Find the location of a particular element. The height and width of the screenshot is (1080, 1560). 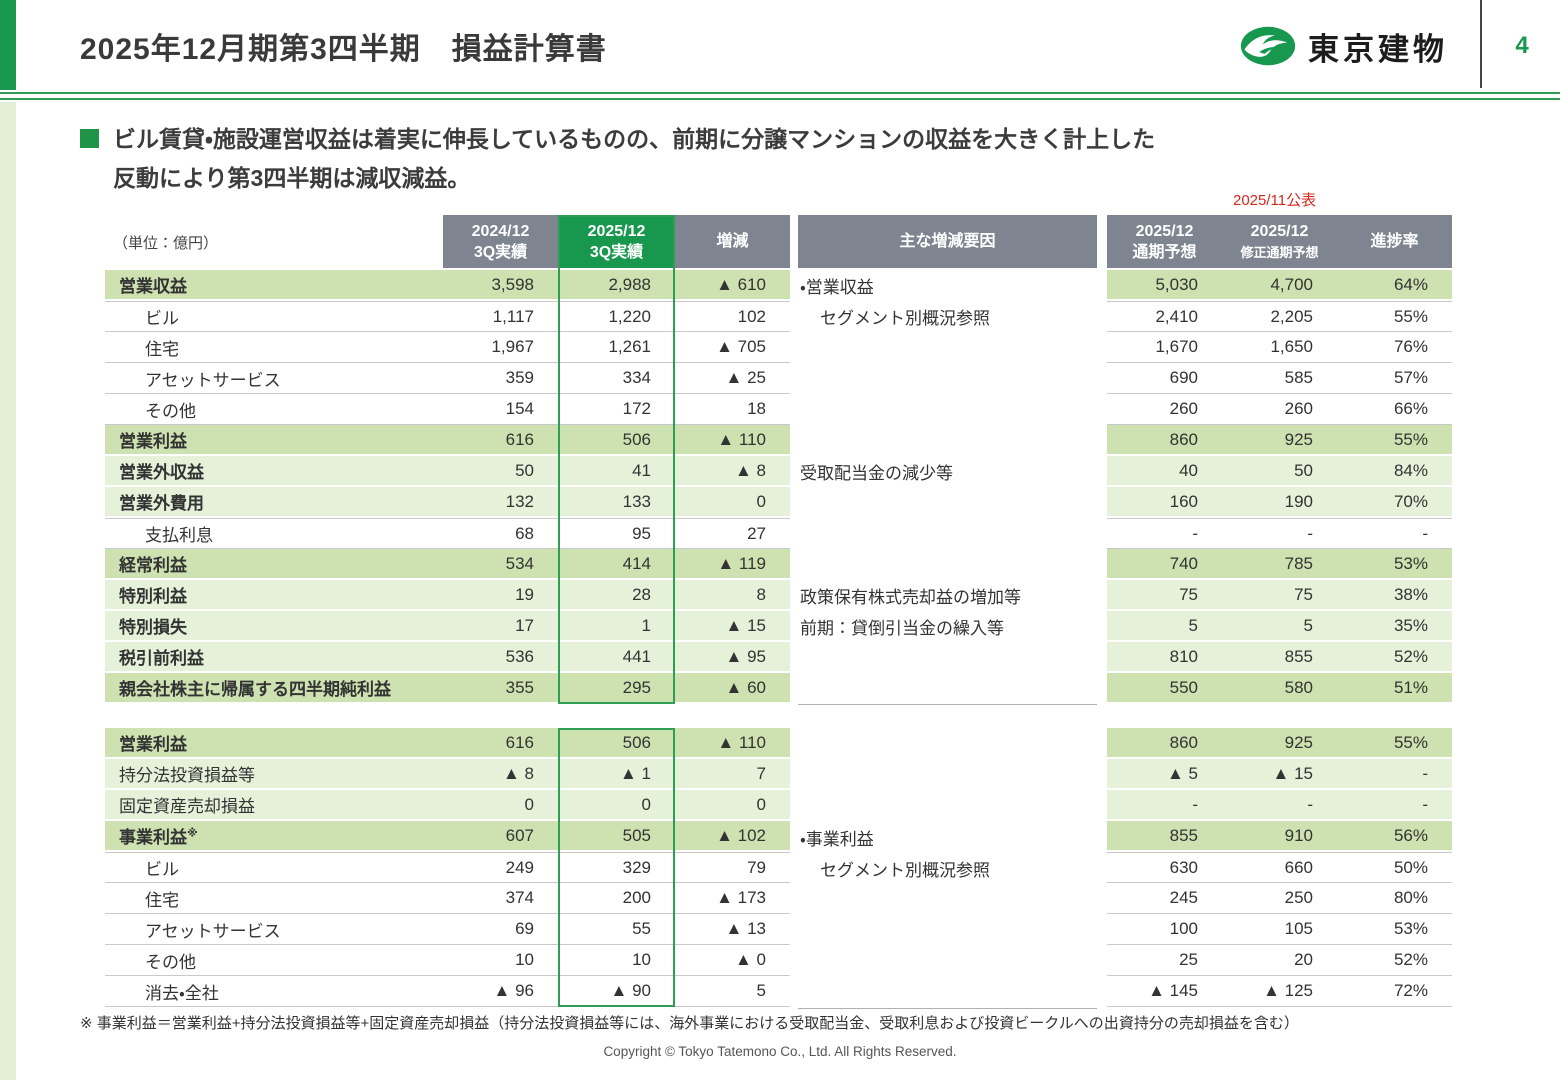

row-label: 営業外収益 is located at coordinates (161, 472).